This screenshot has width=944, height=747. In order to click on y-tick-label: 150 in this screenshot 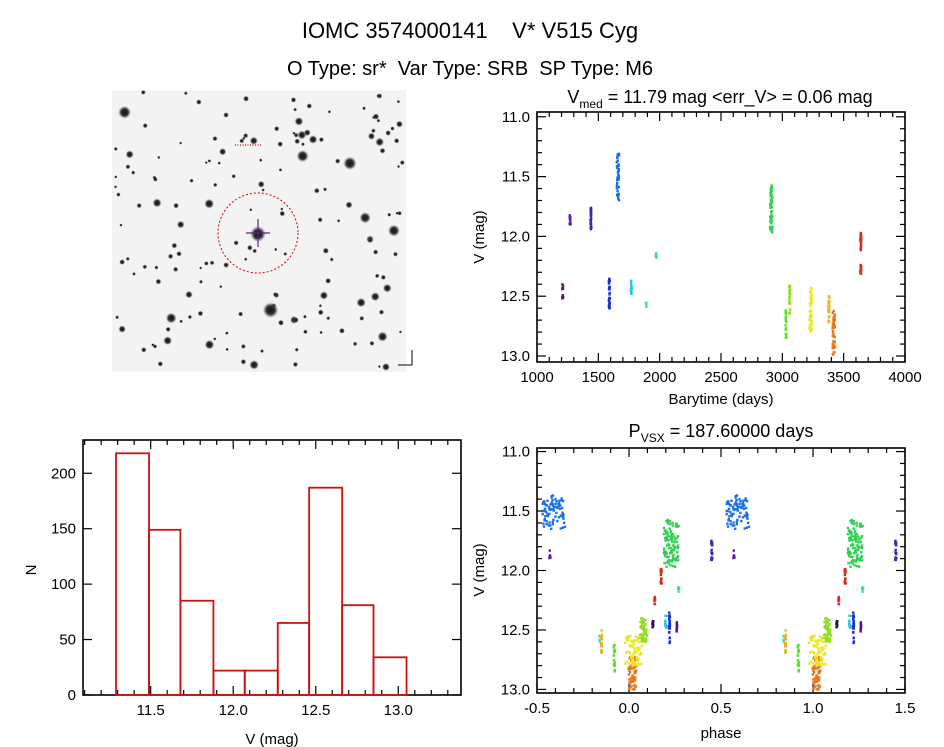, I will do `click(63, 529)`.